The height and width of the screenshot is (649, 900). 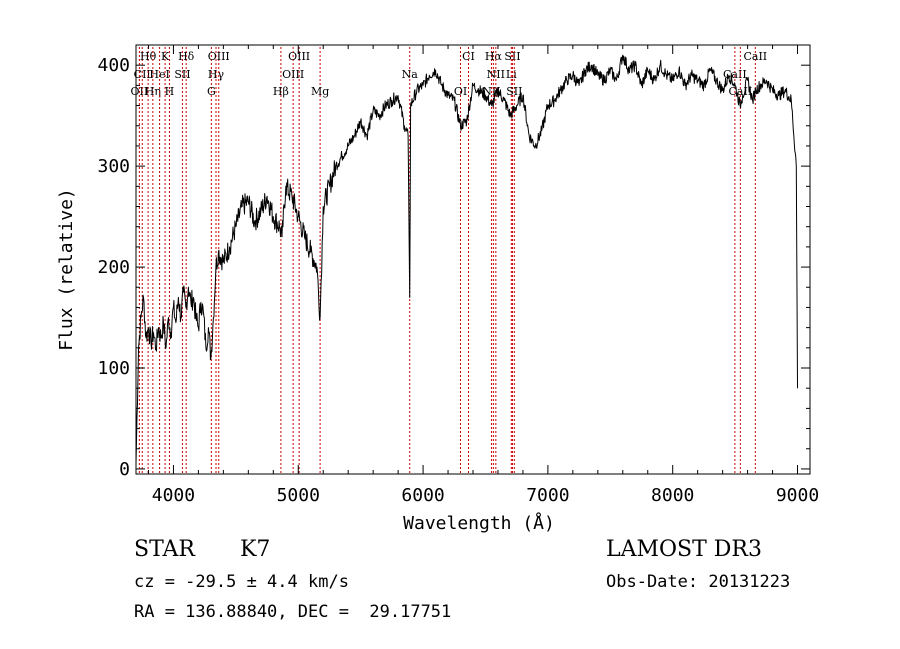 I want to click on y-tick-label-2: 200, so click(x=113, y=267).